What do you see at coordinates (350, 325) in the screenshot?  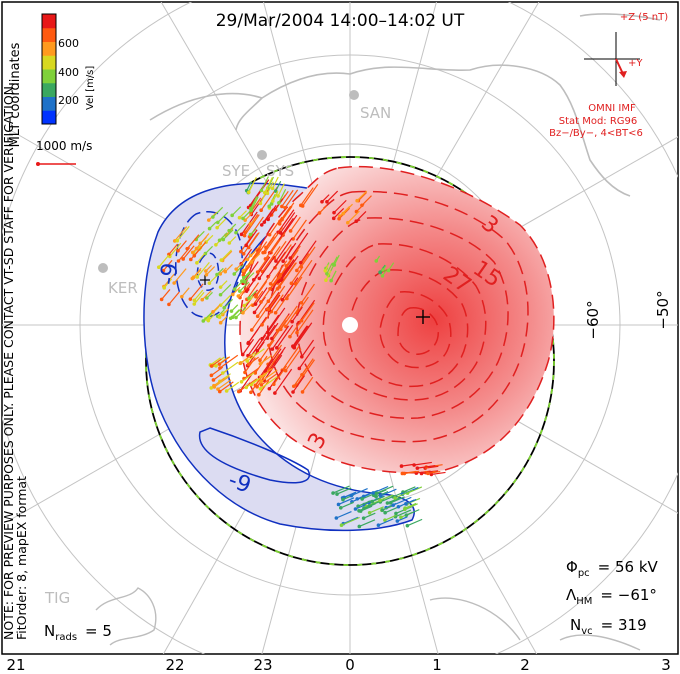 I see `pole-marker` at bounding box center [350, 325].